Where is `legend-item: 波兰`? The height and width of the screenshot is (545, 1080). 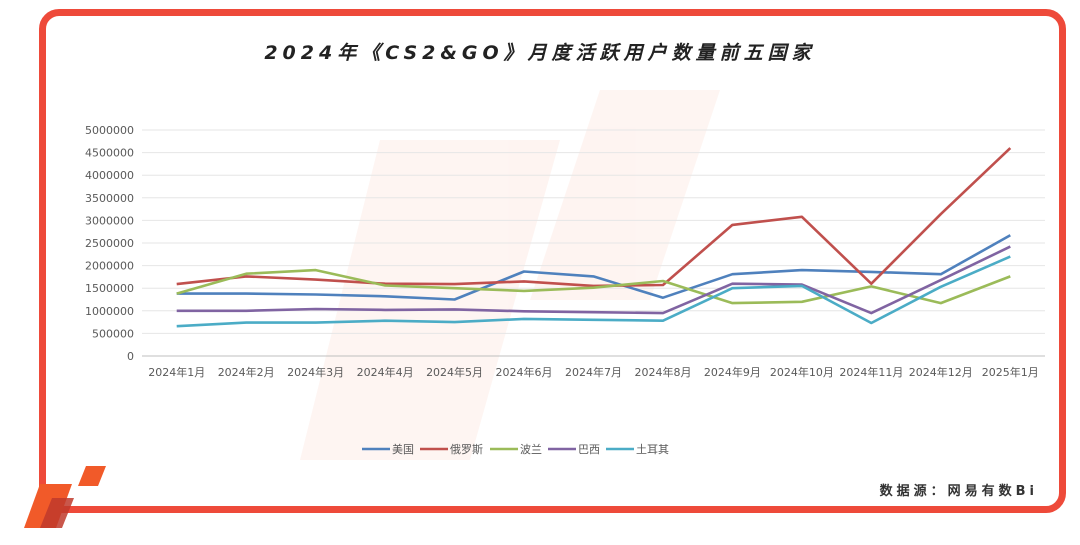 legend-item: 波兰 is located at coordinates (516, 449).